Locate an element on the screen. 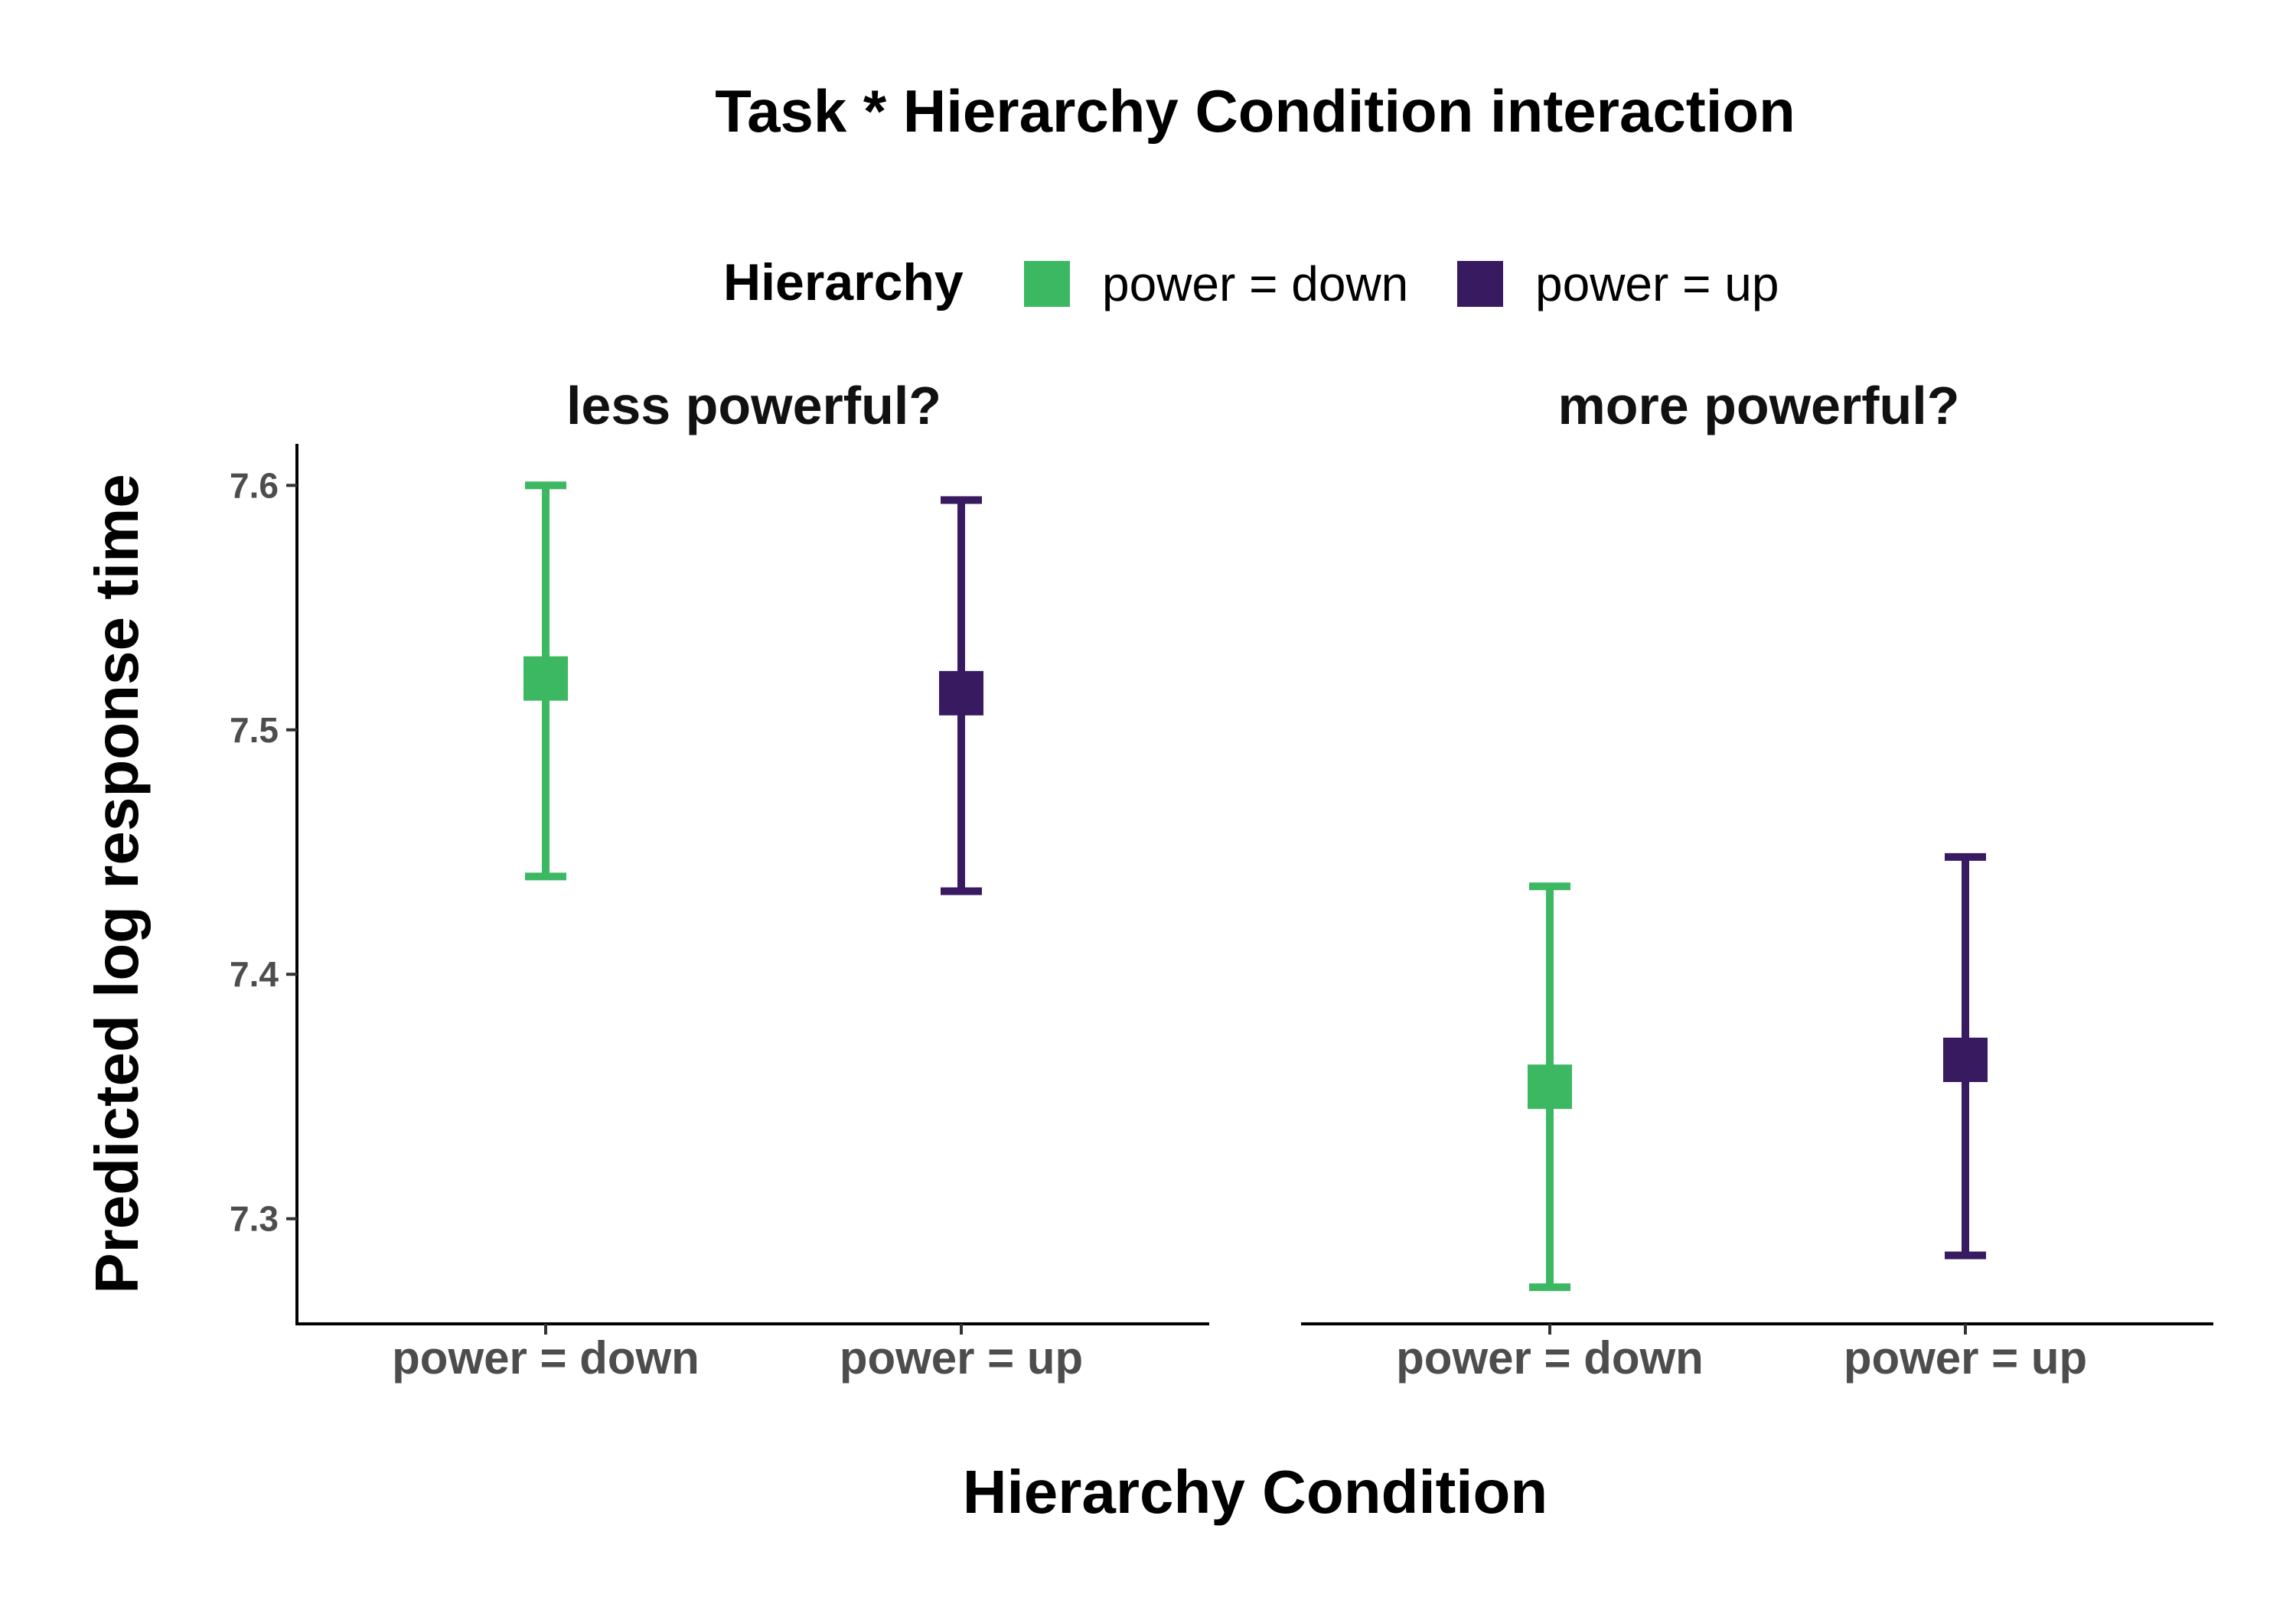 This screenshot has width=2296, height=1607. y-tick-label: 7.4 is located at coordinates (254, 974).